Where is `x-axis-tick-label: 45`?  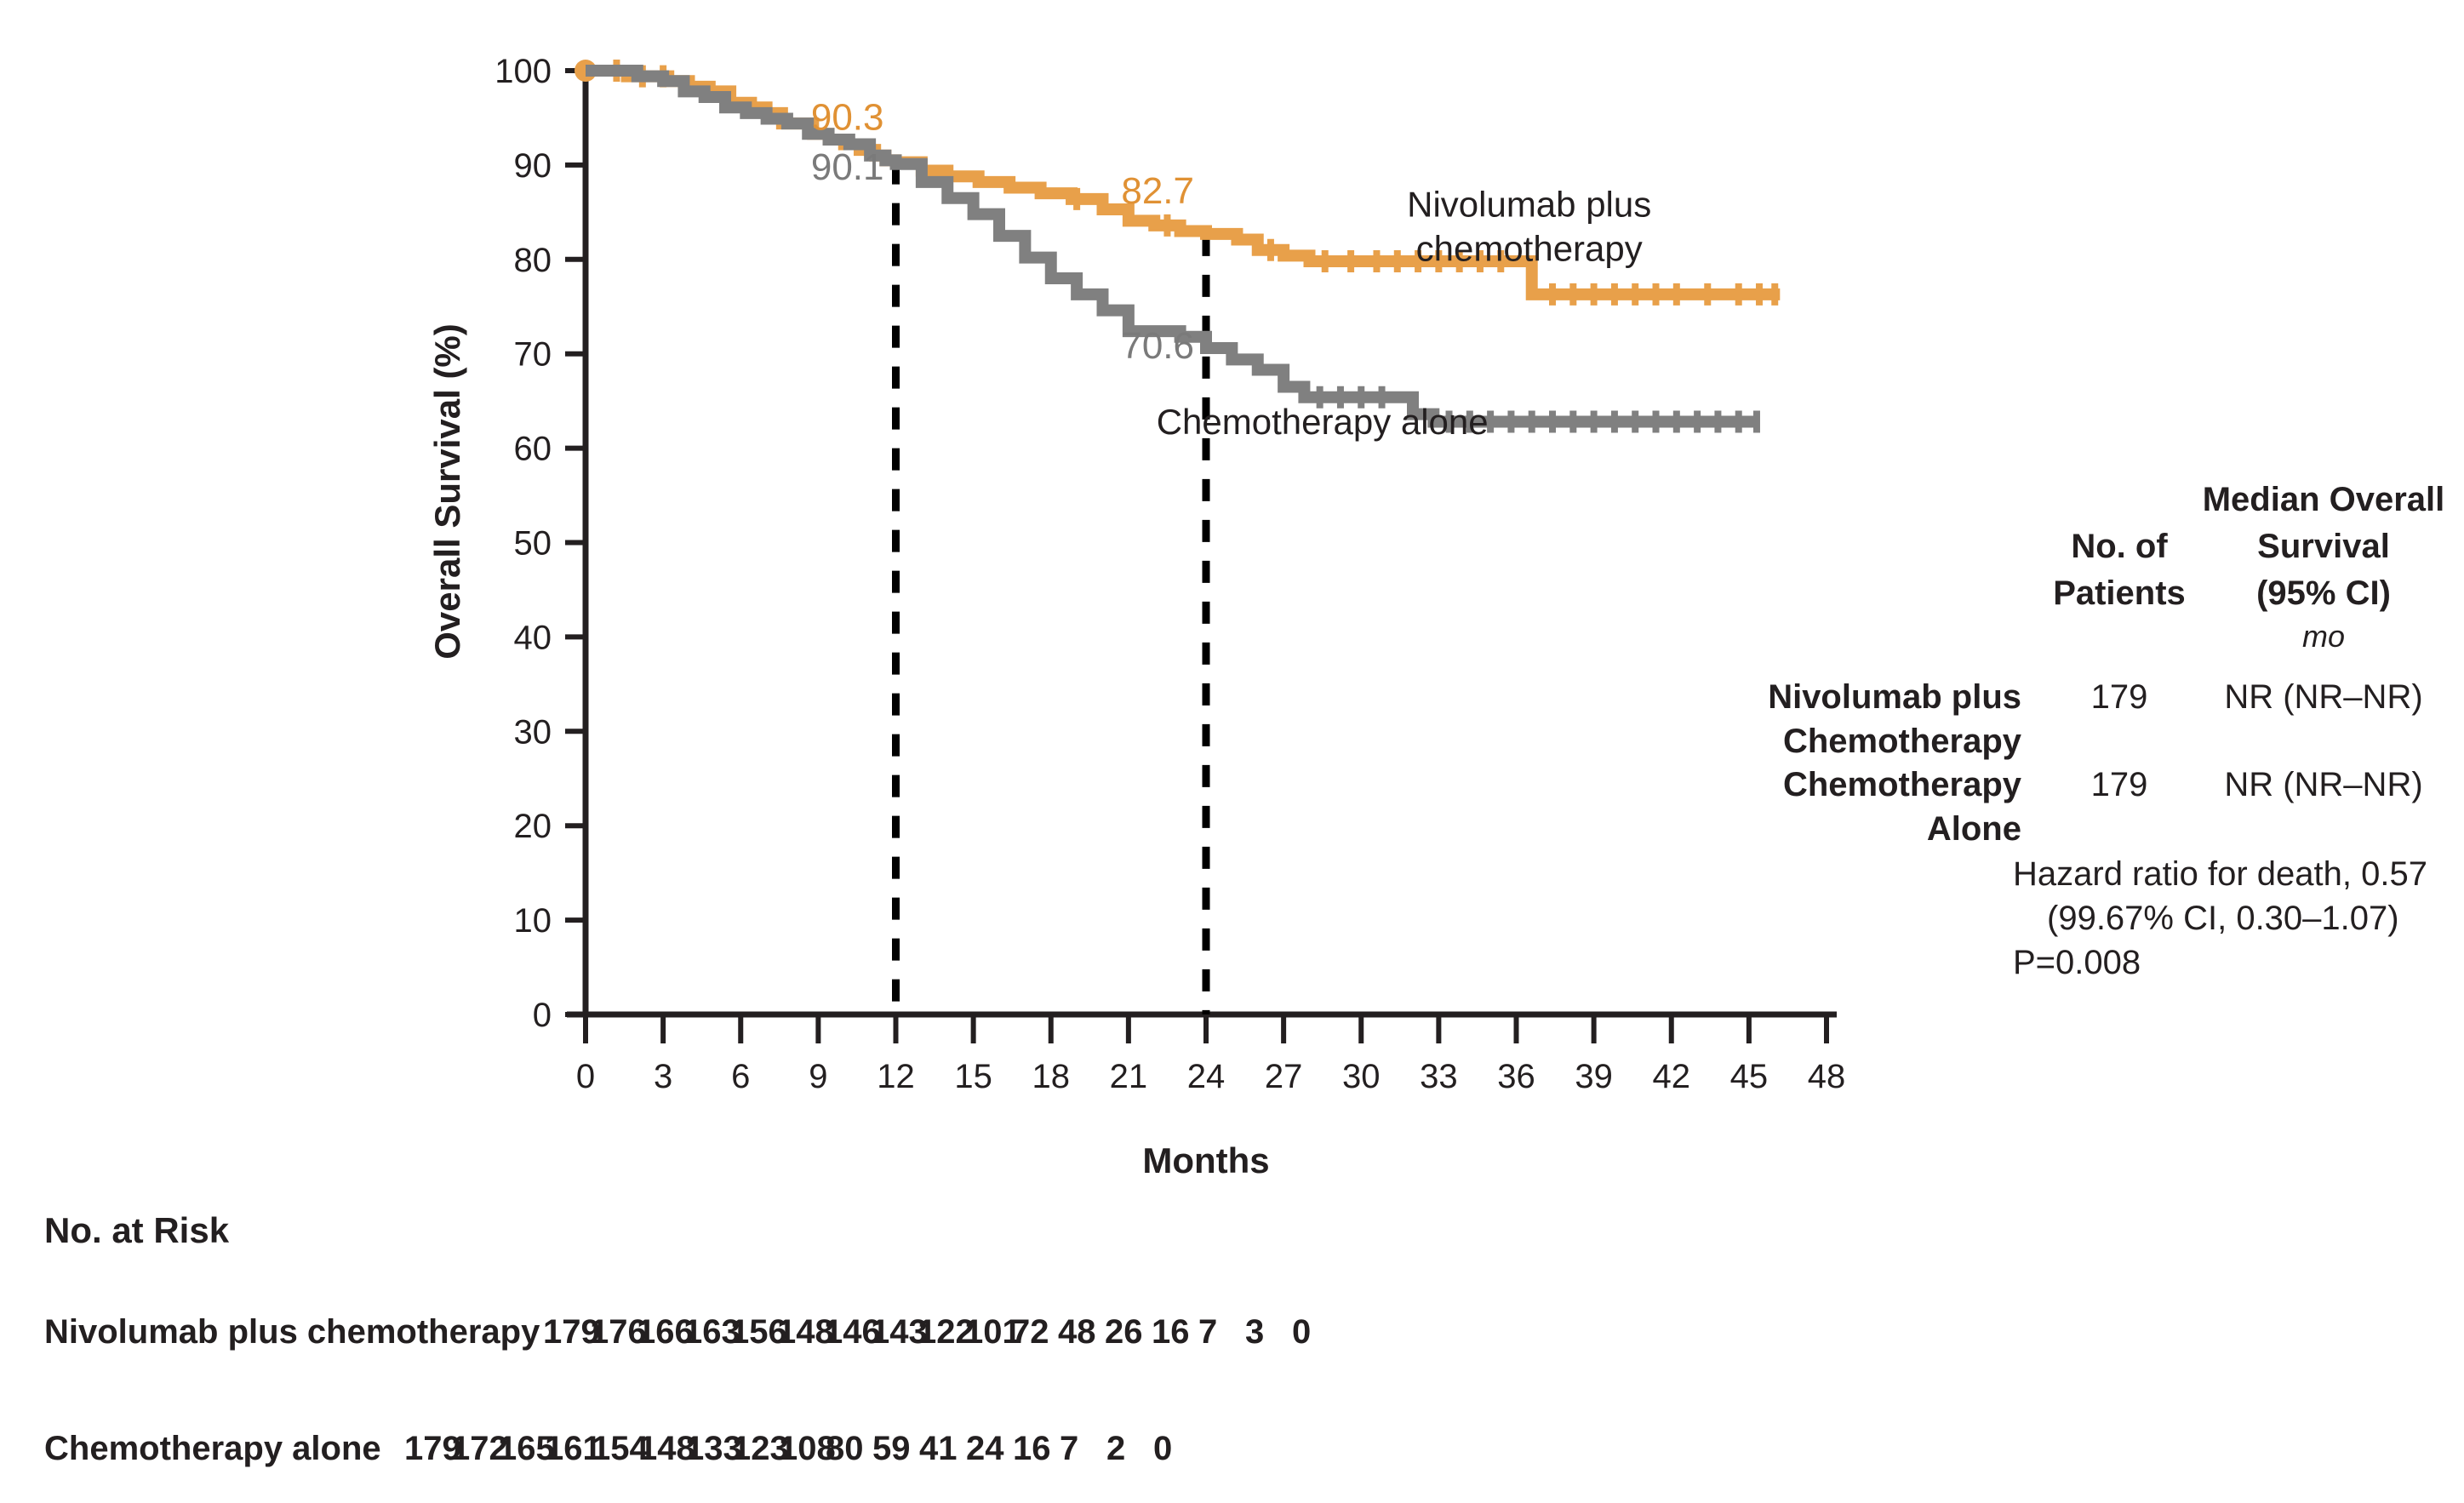 x-axis-tick-label: 45 is located at coordinates (1749, 1076).